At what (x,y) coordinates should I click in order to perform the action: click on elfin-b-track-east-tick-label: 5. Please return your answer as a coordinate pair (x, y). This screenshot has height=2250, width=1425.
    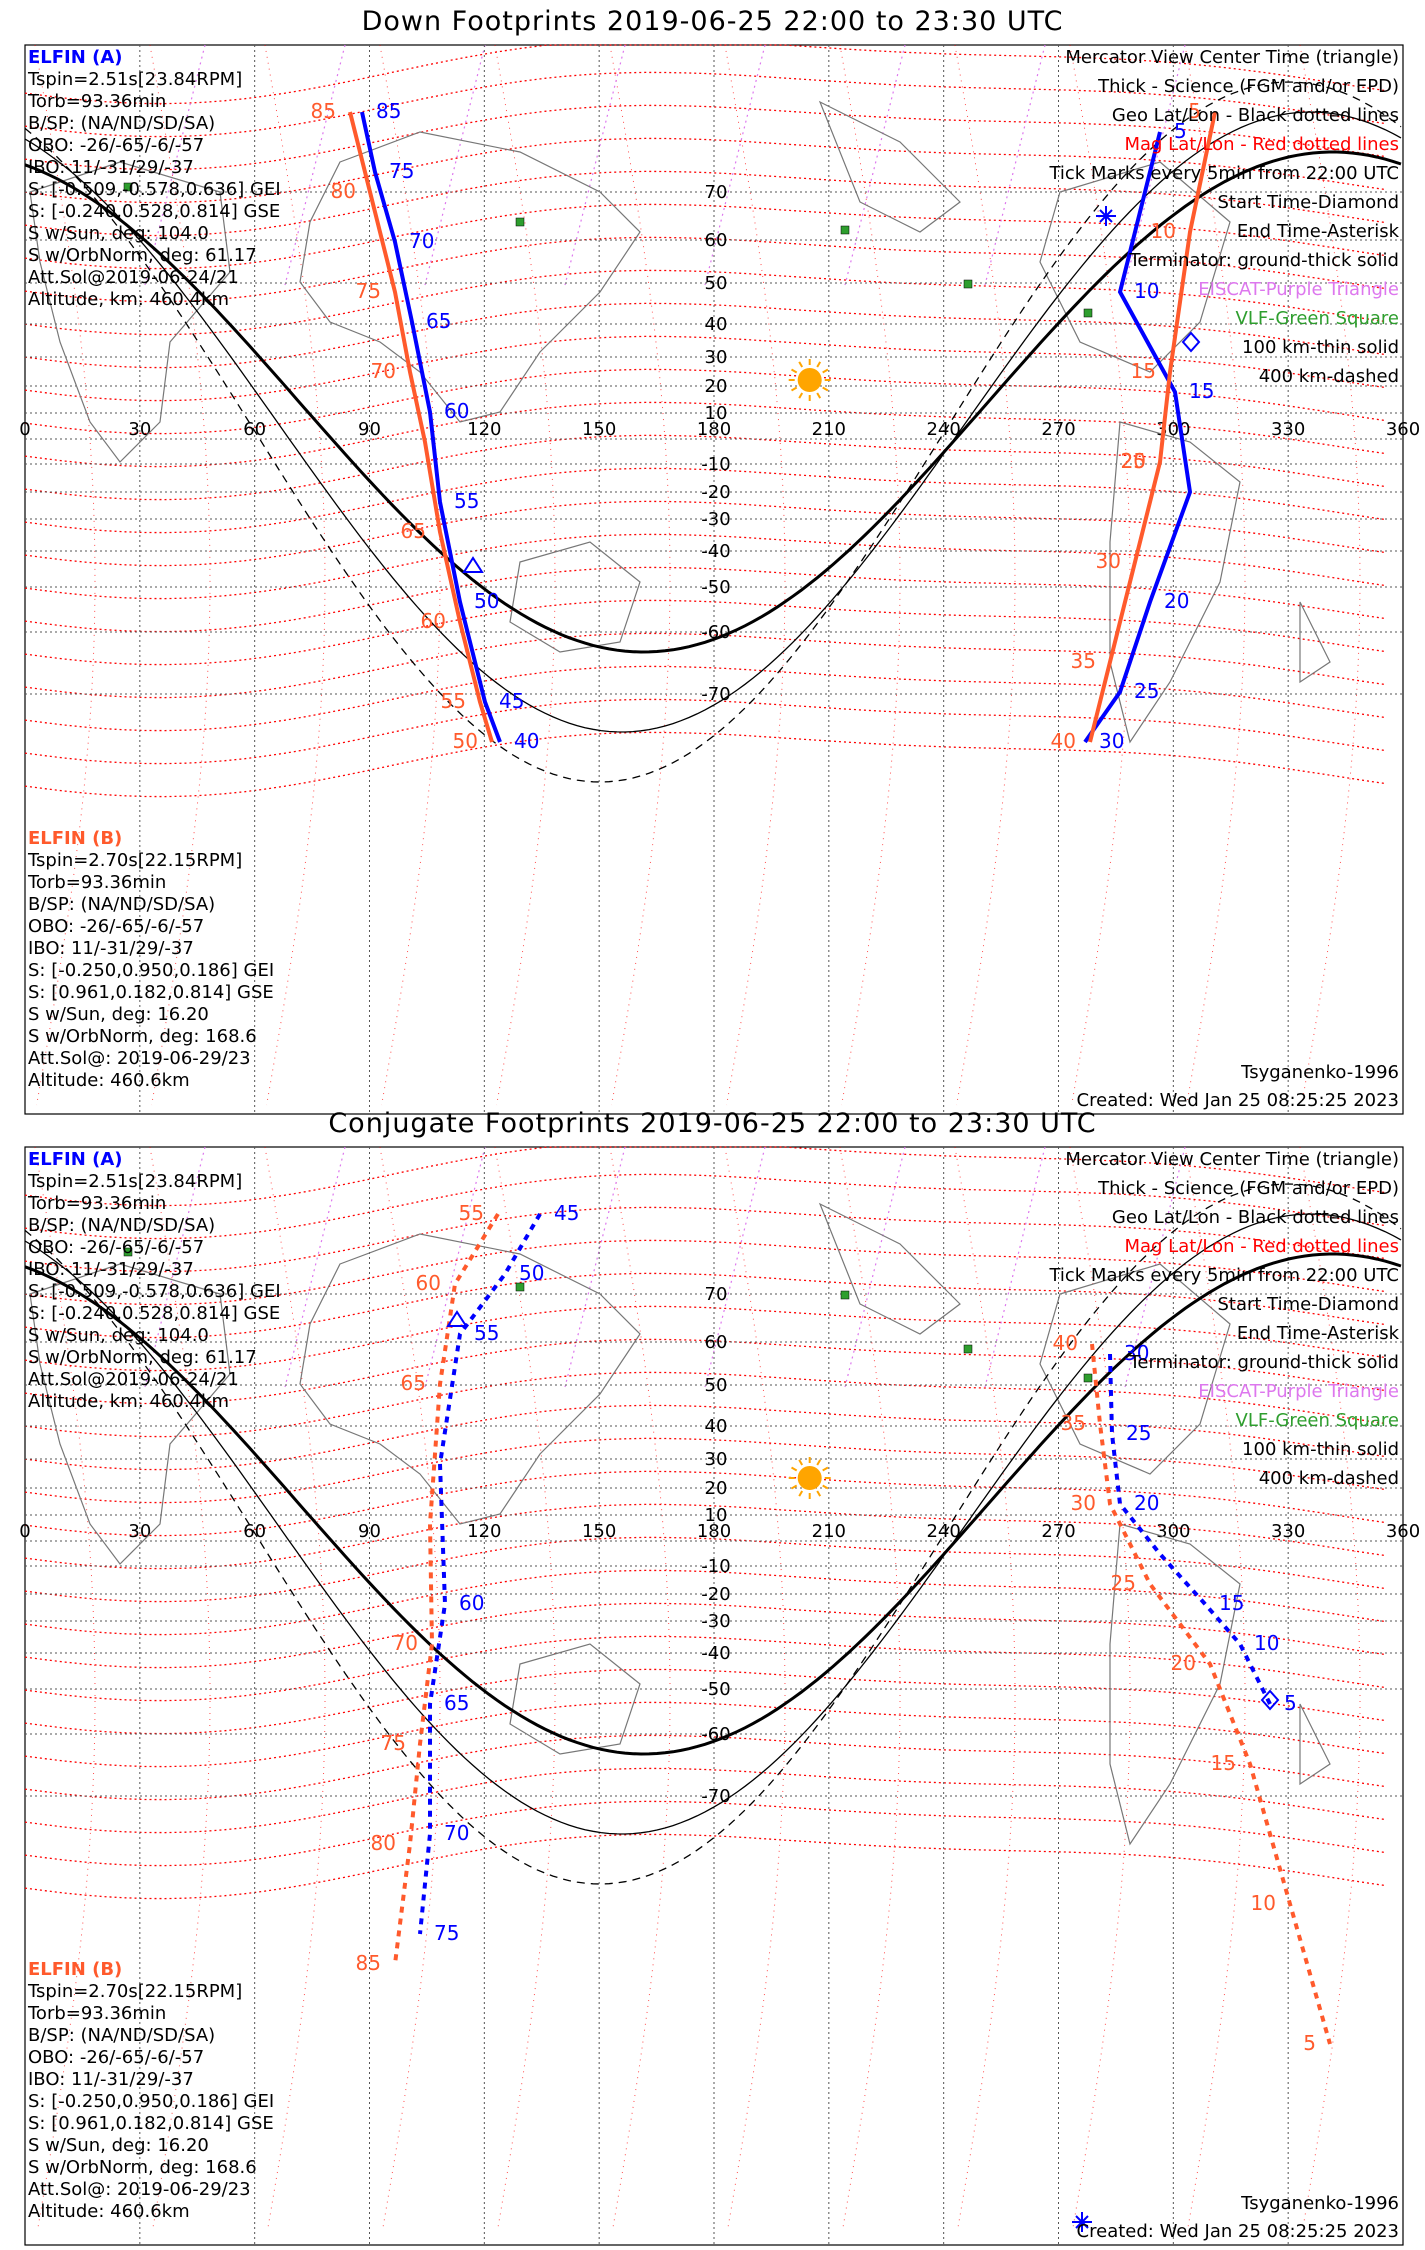
    Looking at the image, I should click on (1309, 2043).